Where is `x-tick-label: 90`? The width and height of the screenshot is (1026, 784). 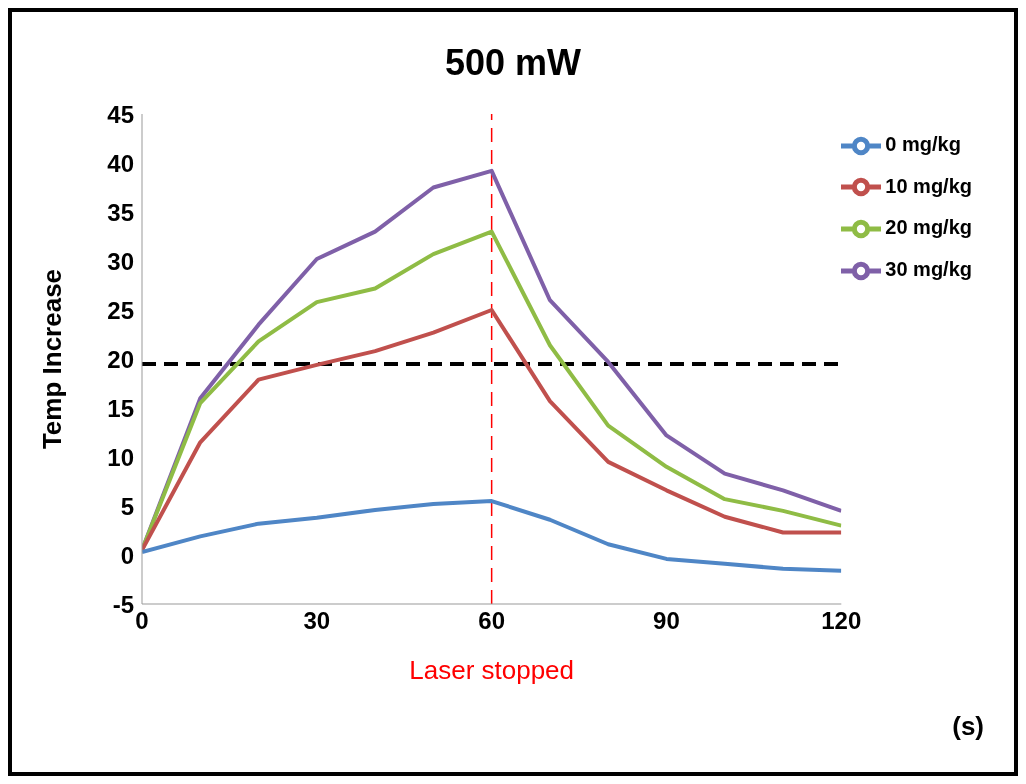 x-tick-label: 90 is located at coordinates (666, 621).